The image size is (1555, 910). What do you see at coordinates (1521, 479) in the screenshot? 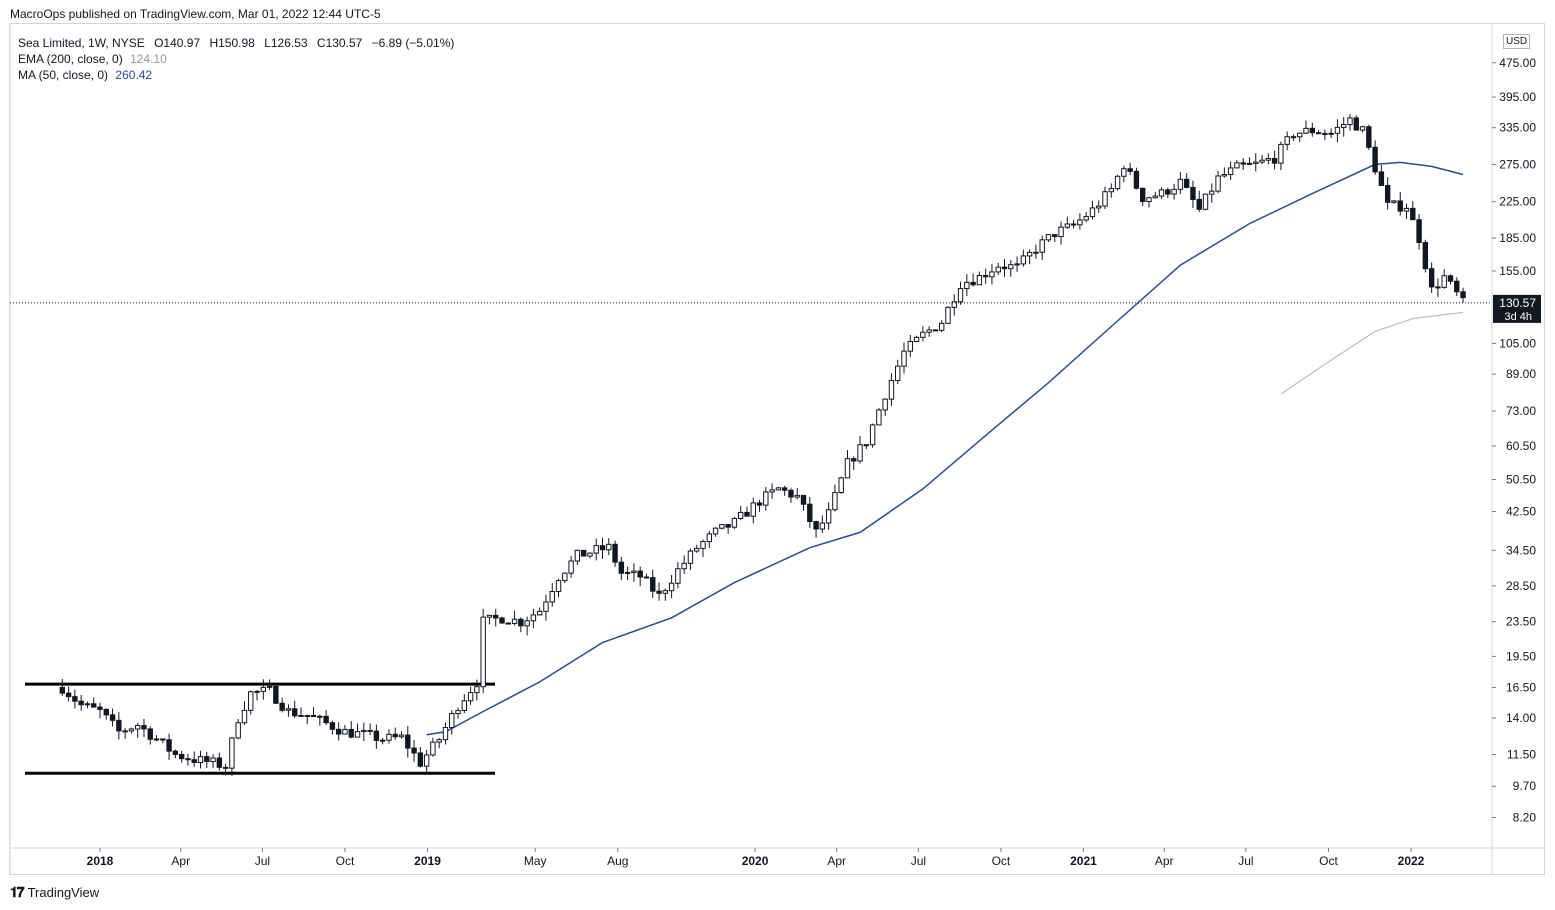
I see `price-tick-label: 50.50` at bounding box center [1521, 479].